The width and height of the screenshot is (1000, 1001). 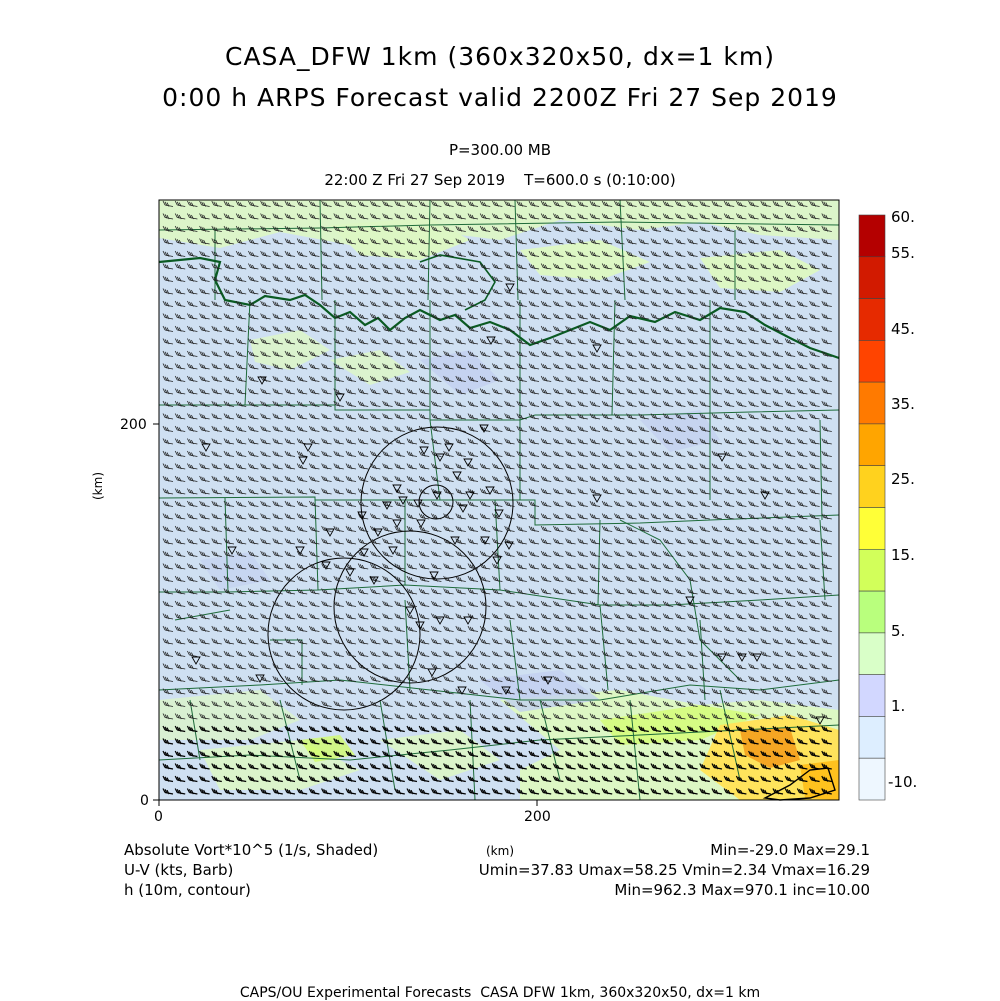 What do you see at coordinates (500, 150) in the screenshot?
I see `pressure-level-label: P=300.00 MB` at bounding box center [500, 150].